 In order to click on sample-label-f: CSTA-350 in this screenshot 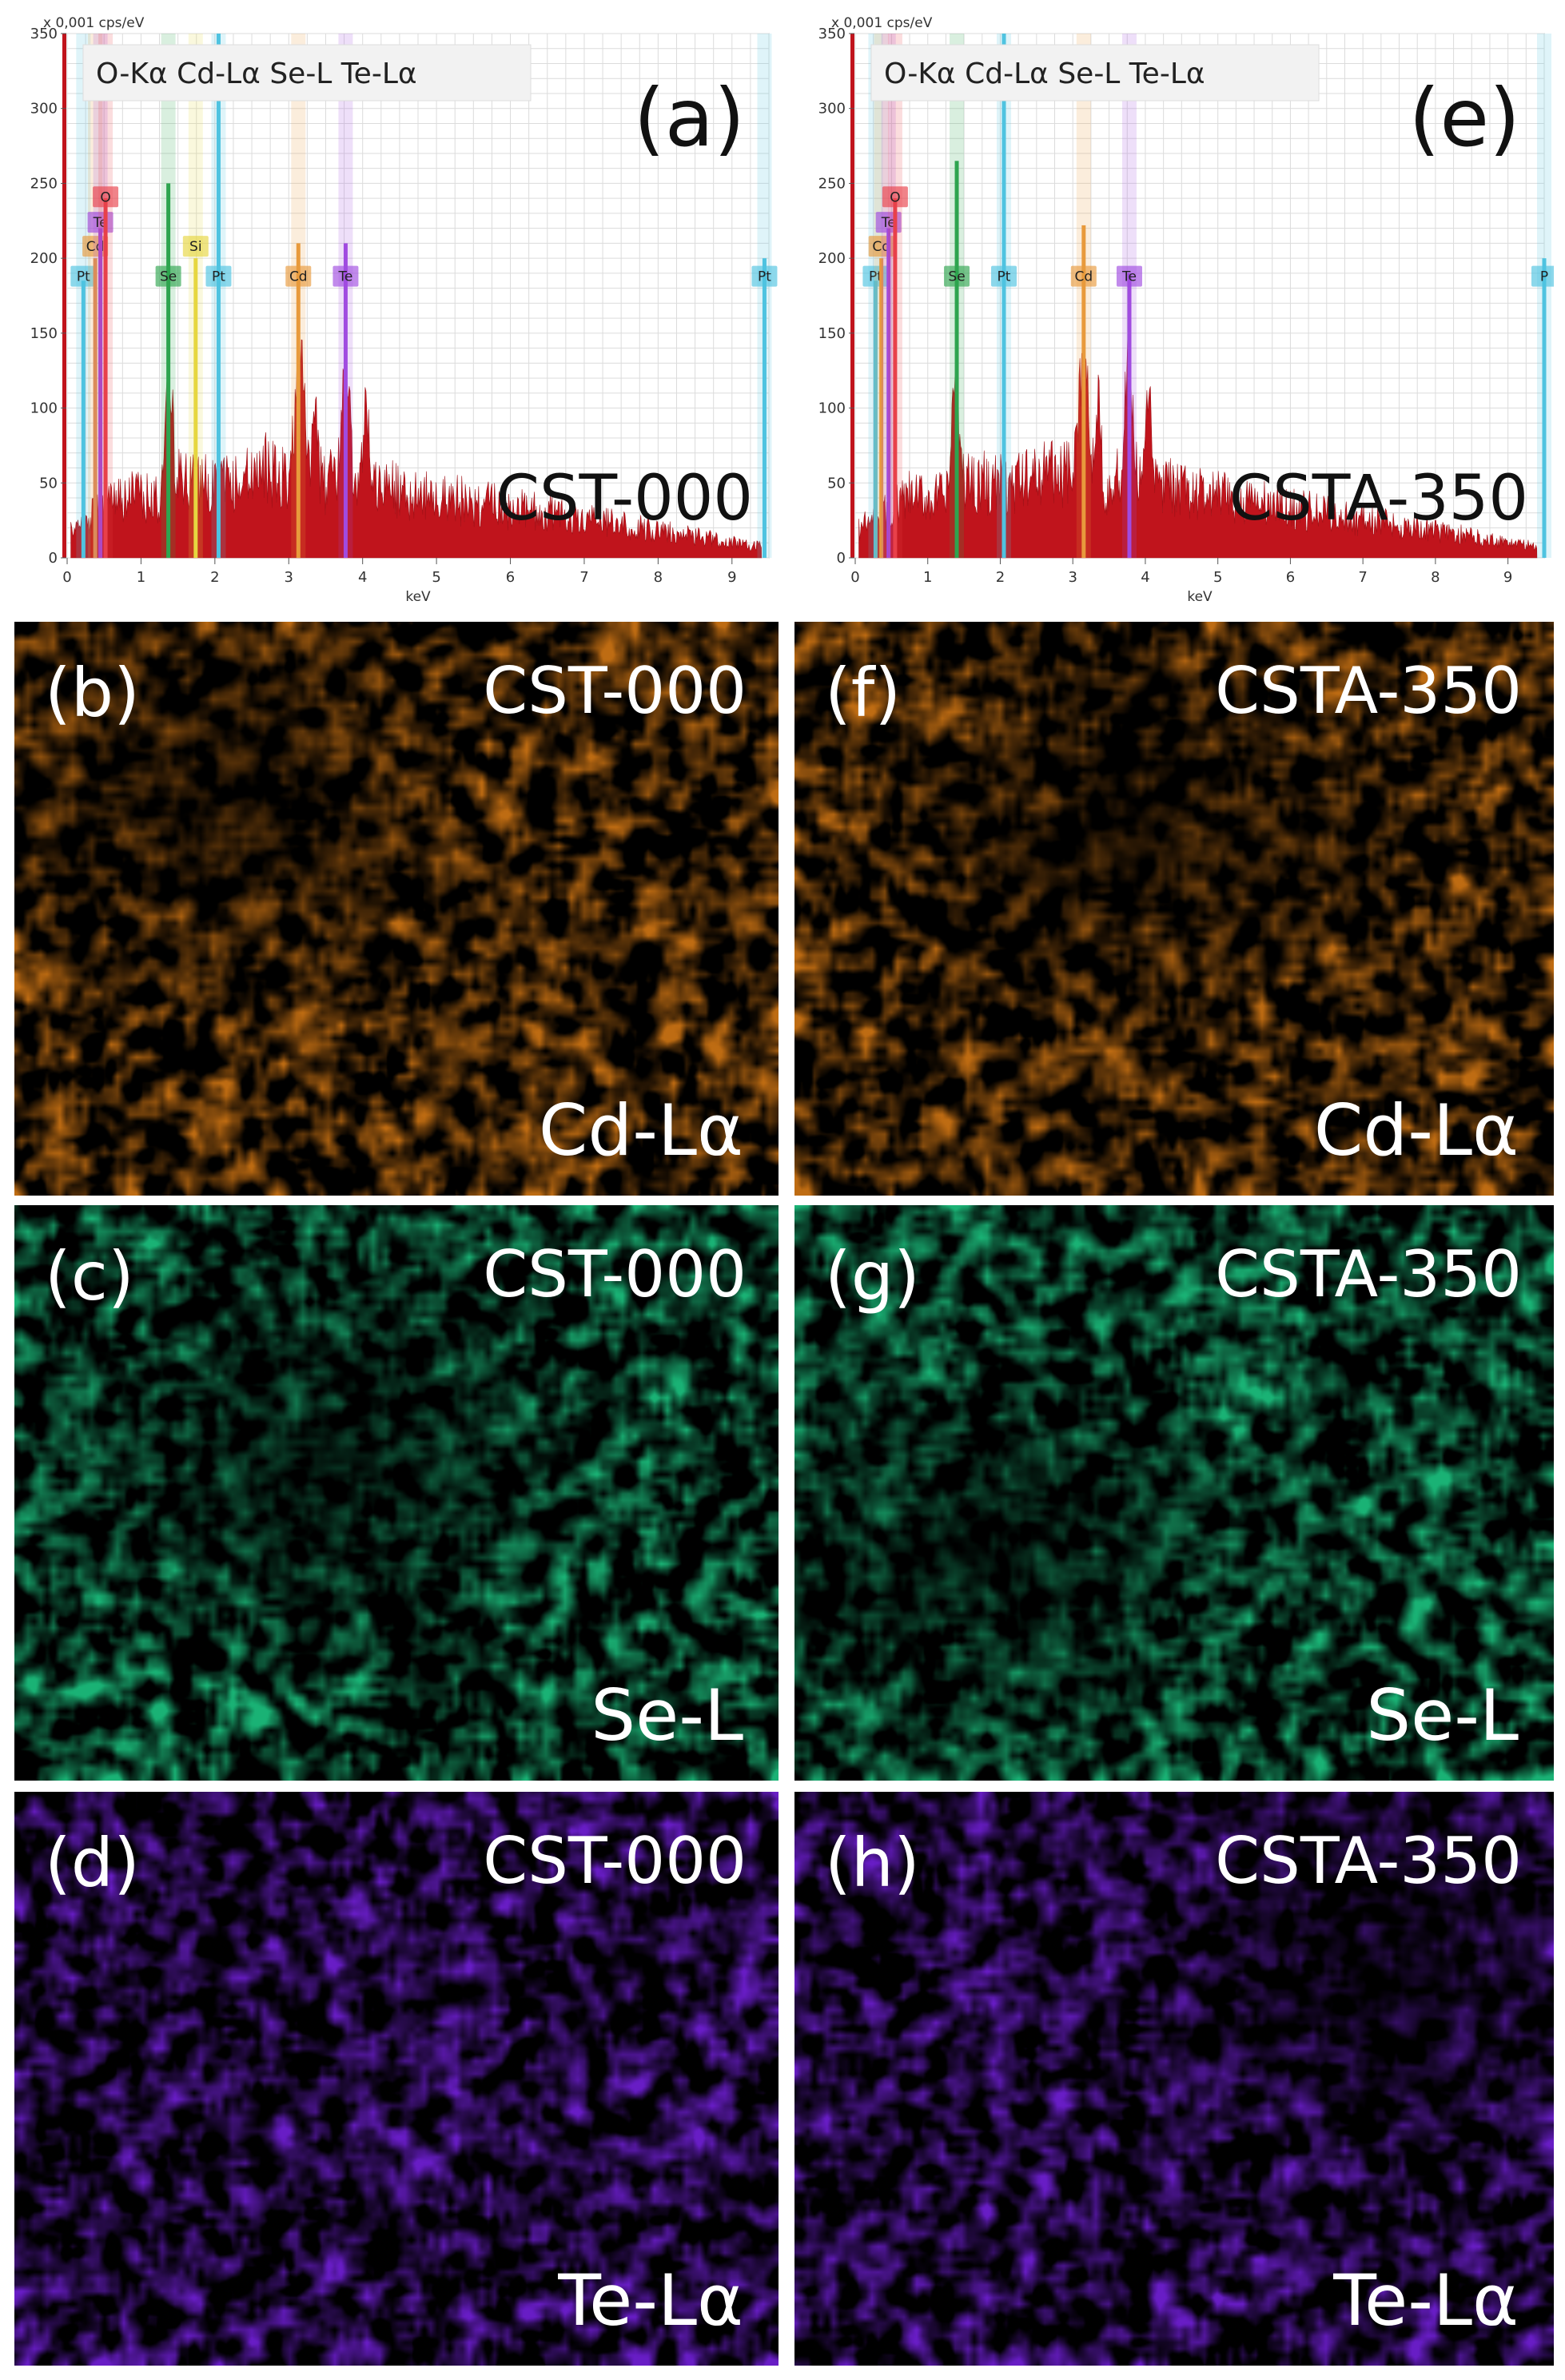, I will do `click(1369, 691)`.